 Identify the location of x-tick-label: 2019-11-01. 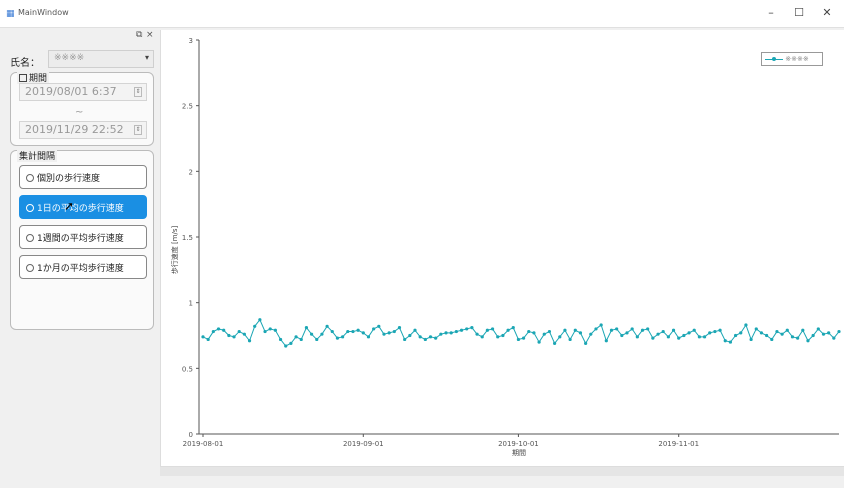
(678, 444).